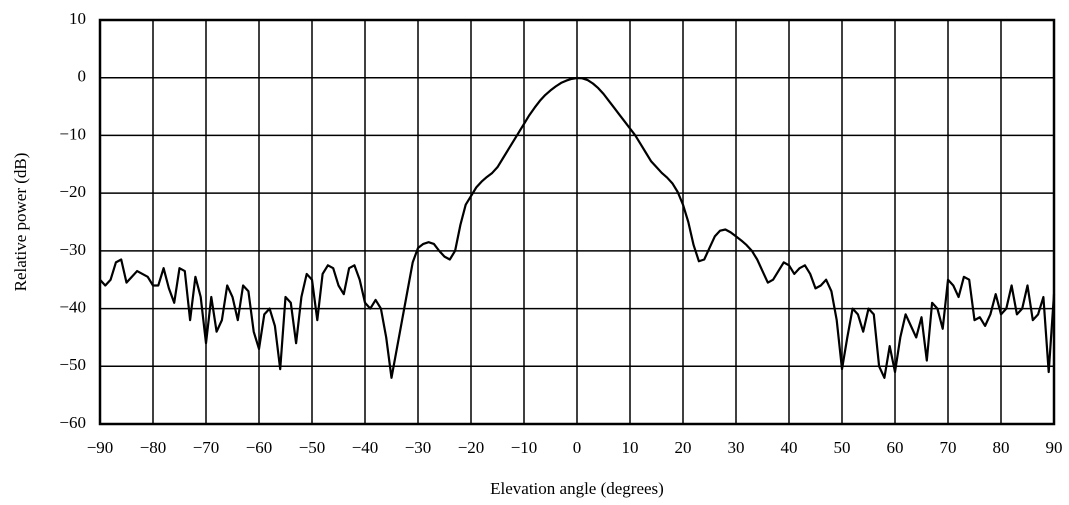 The image size is (1069, 505). What do you see at coordinates (471, 447) in the screenshot?
I see `x-tick-label: −20` at bounding box center [471, 447].